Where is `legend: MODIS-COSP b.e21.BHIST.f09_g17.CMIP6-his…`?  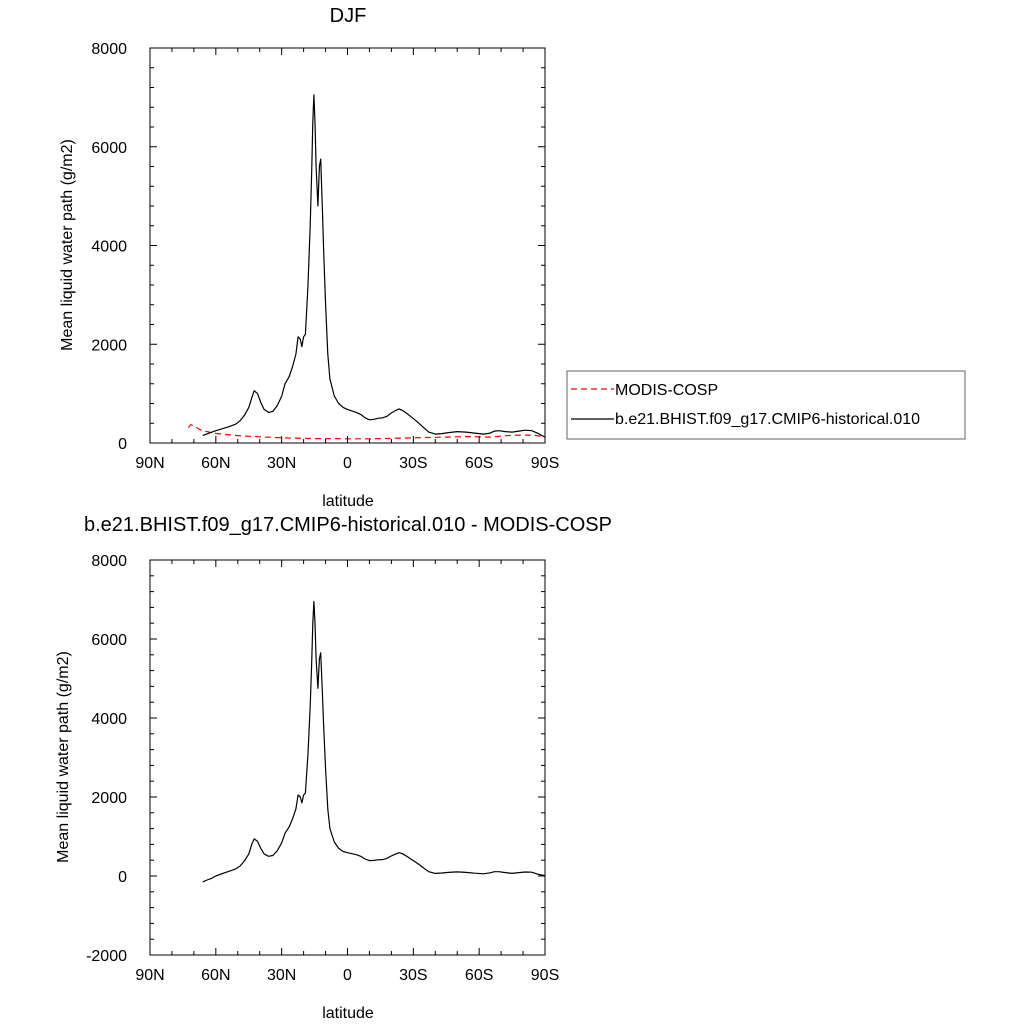
legend: MODIS-COSP b.e21.BHIST.f09_g17.CMIP6-his… is located at coordinates (766, 405).